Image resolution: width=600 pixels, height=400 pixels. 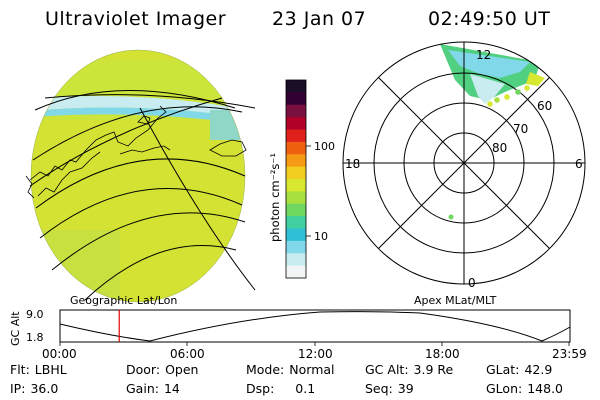 What do you see at coordinates (171, 388) in the screenshot?
I see `gain-value: 14` at bounding box center [171, 388].